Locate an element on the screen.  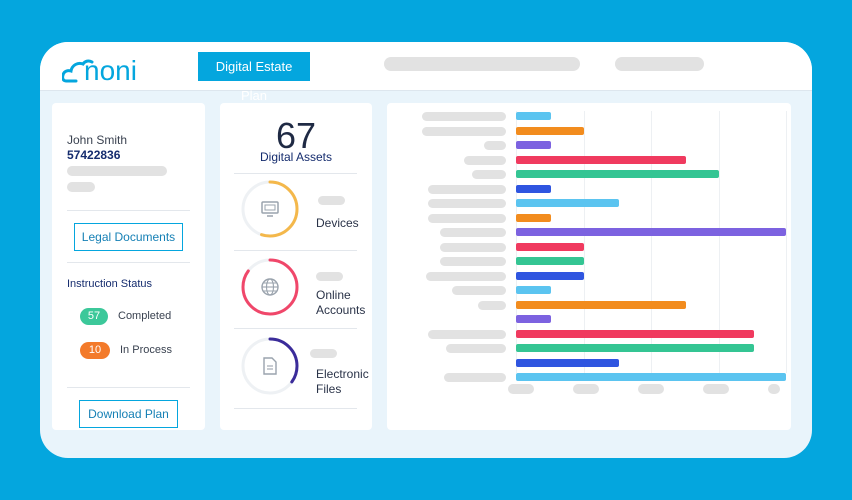
electronic-files-label-line2: Files is located at coordinates (329, 389).